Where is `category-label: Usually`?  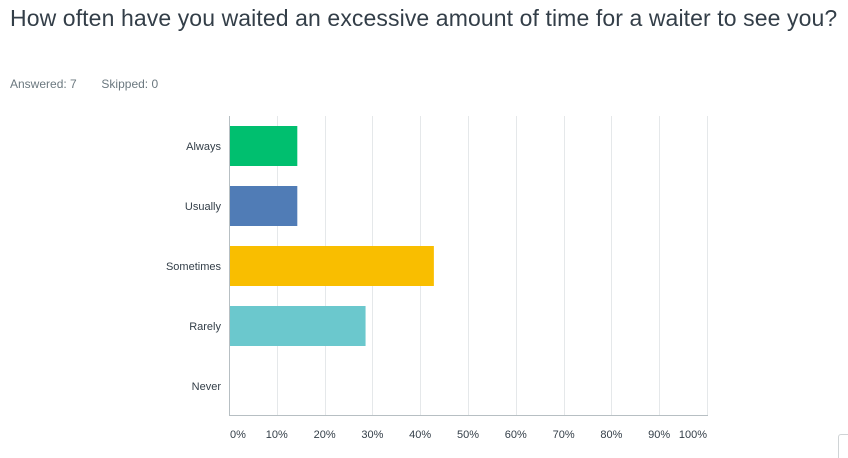 category-label: Usually is located at coordinates (203, 207).